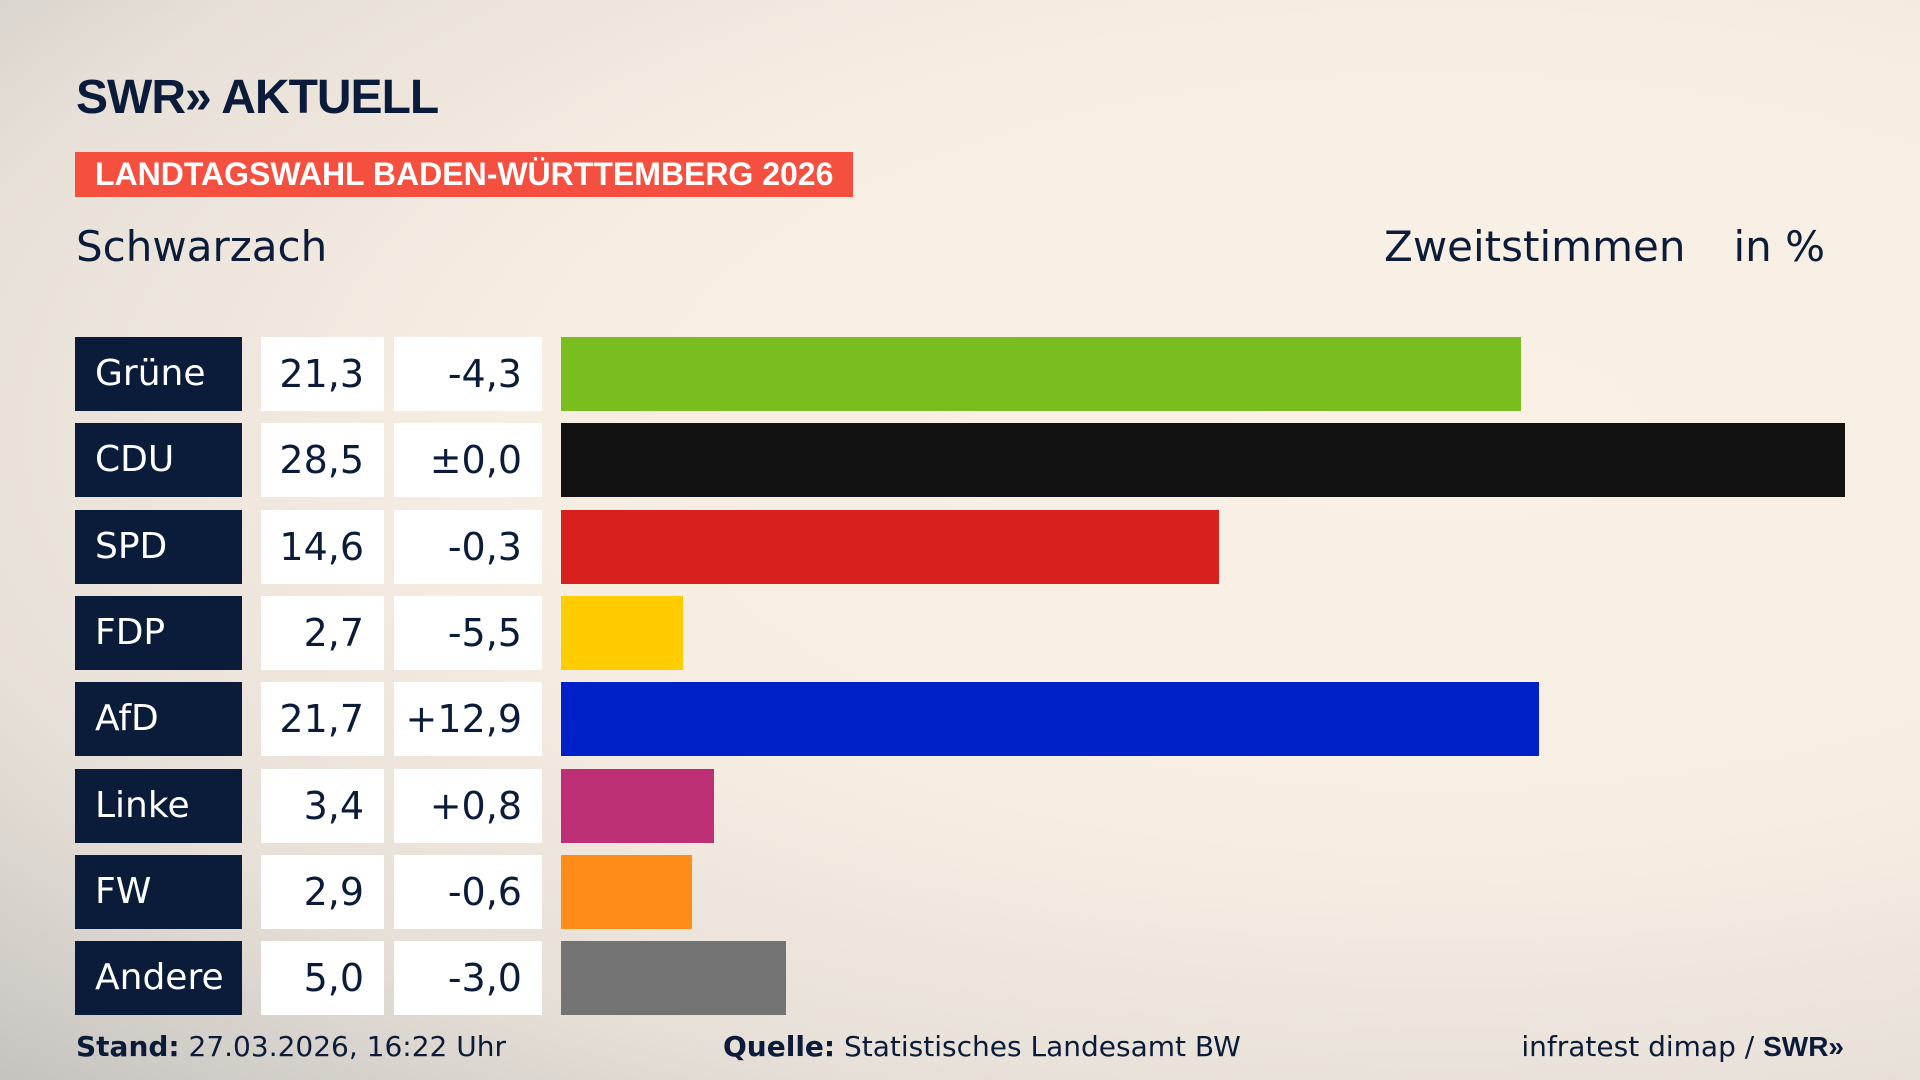 The height and width of the screenshot is (1080, 1920). I want to click on value-label: 5,0, so click(322, 978).